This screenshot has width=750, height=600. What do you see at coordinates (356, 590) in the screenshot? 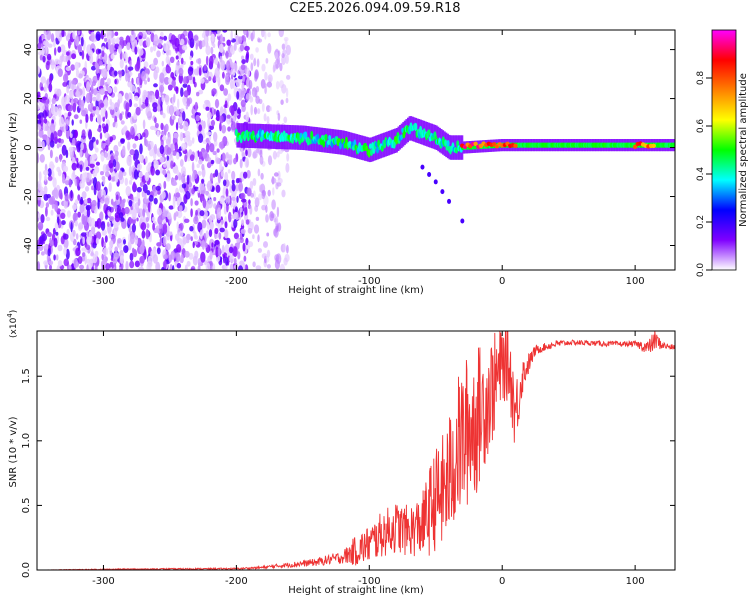
I see `snr-xlabel: Height of straight line (km)` at bounding box center [356, 590].